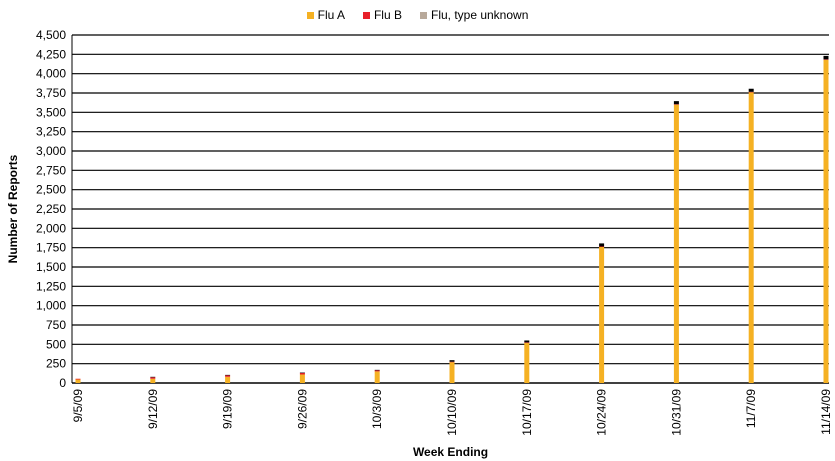 This screenshot has height=461, width=835. Describe the element at coordinates (51, 170) in the screenshot. I see `y-tick-label: 2,750` at that location.